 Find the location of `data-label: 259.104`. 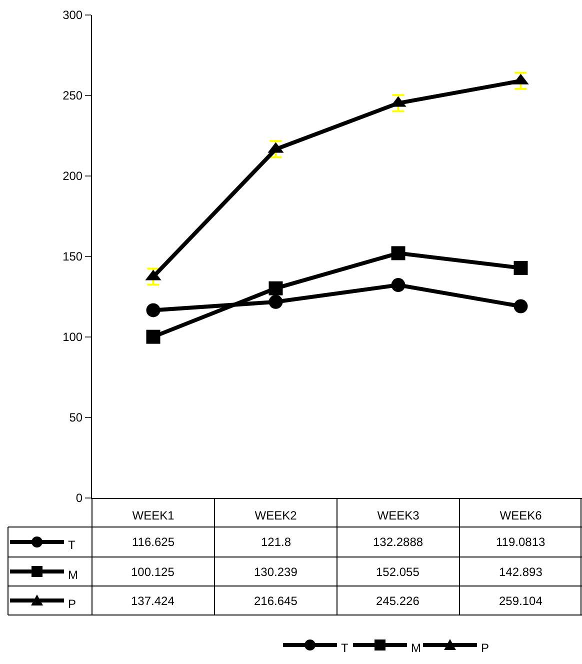

data-label: 259.104 is located at coordinates (521, 601).